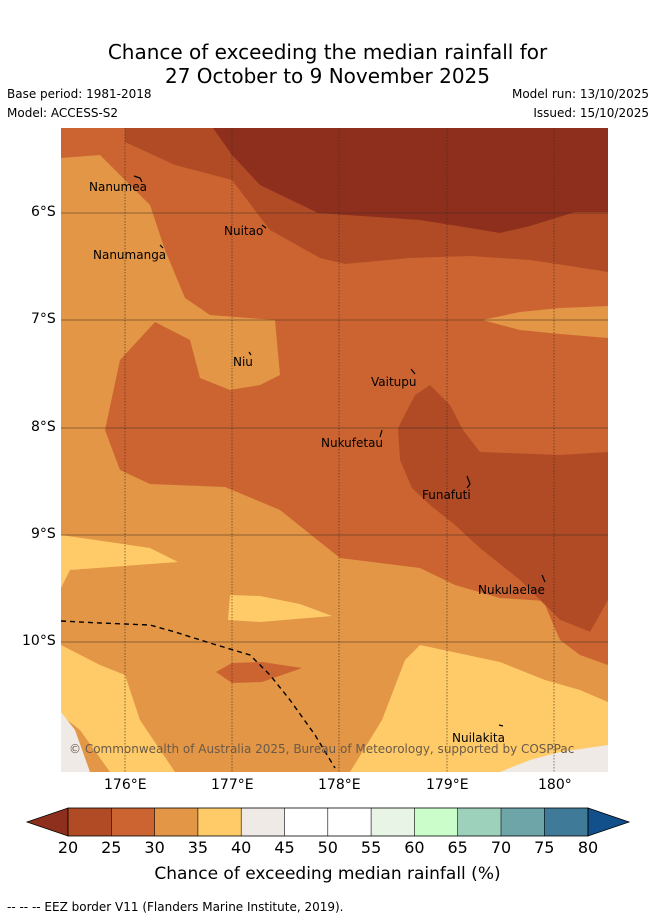 Image resolution: width=655 pixels, height=919 pixels. I want to click on island-niu, so click(250, 353).